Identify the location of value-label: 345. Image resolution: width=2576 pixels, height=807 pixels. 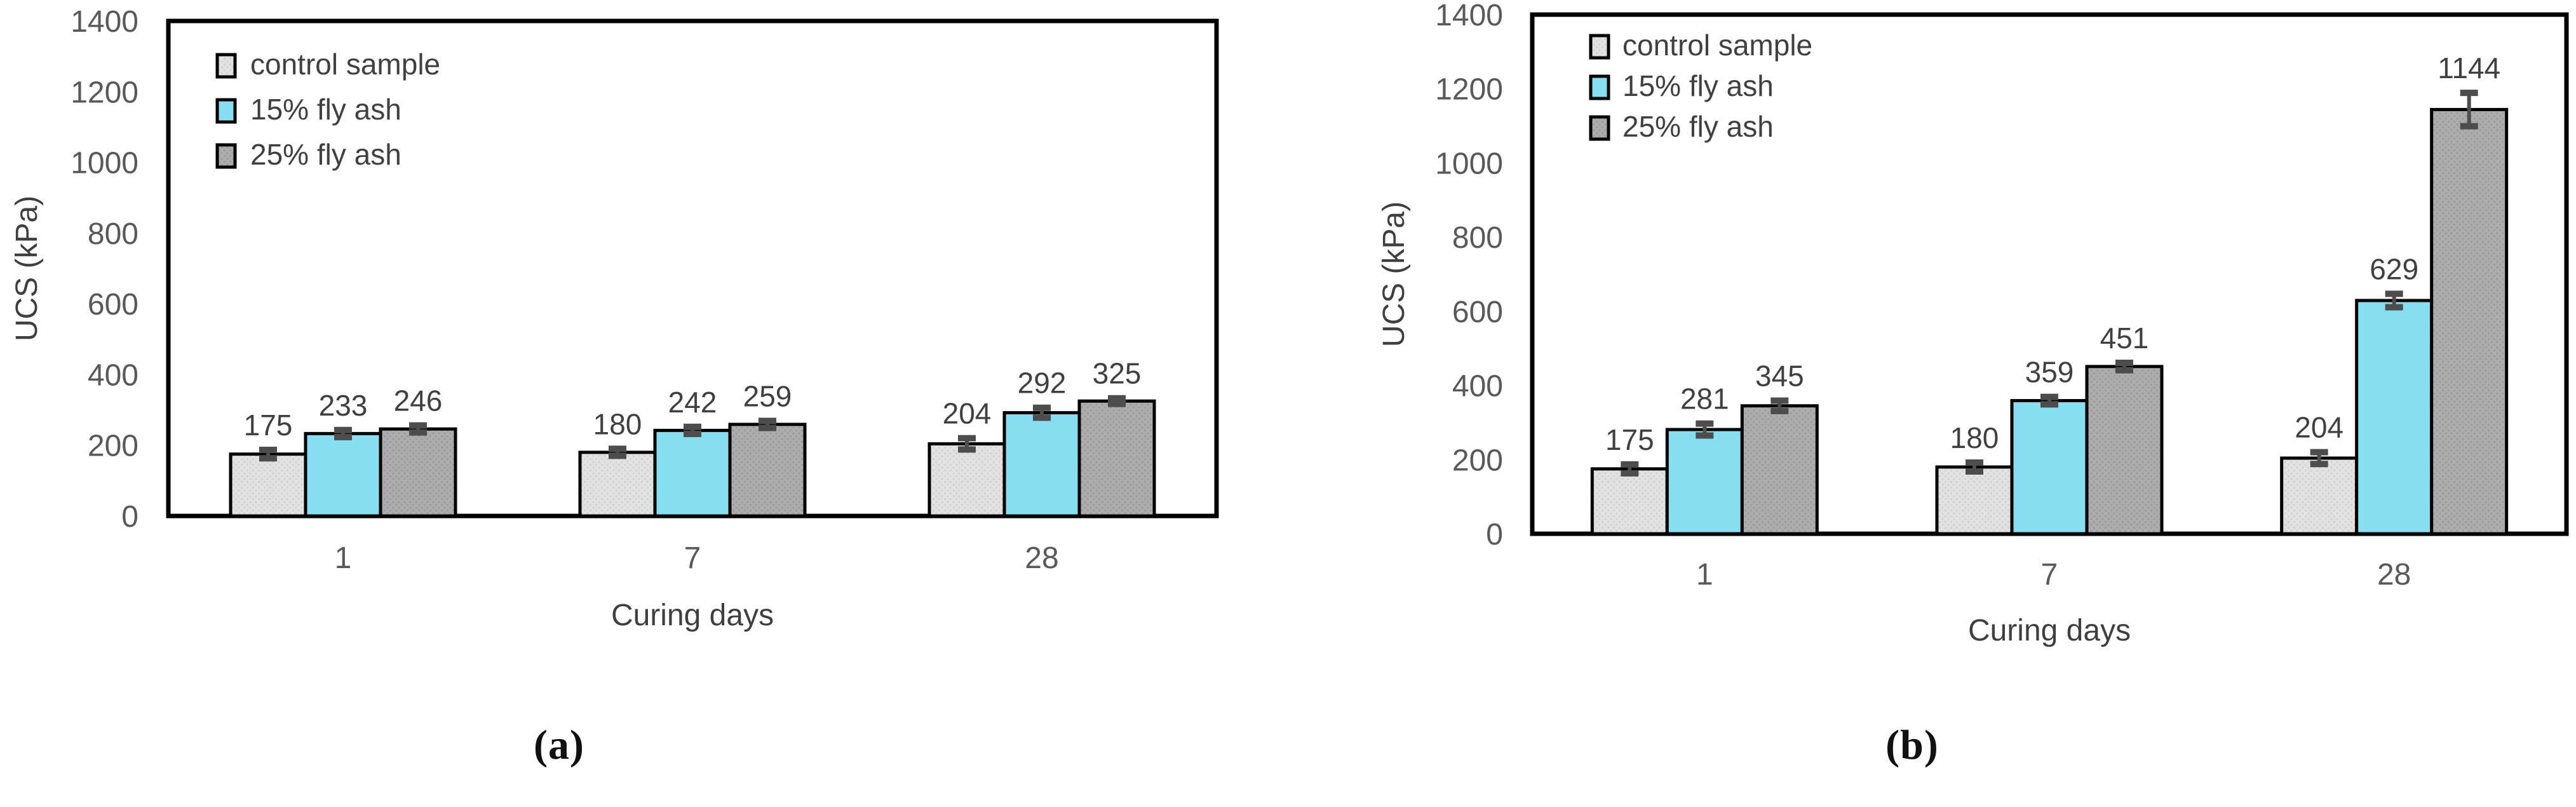
(1779, 375).